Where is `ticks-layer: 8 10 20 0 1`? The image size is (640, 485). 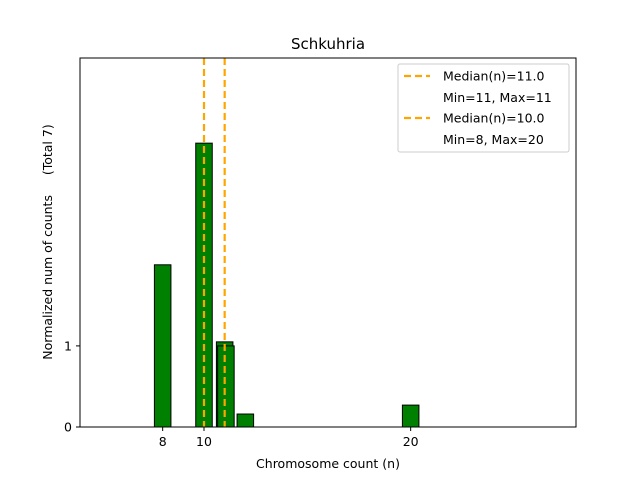 ticks-layer: 8 10 20 0 1 is located at coordinates (241, 393).